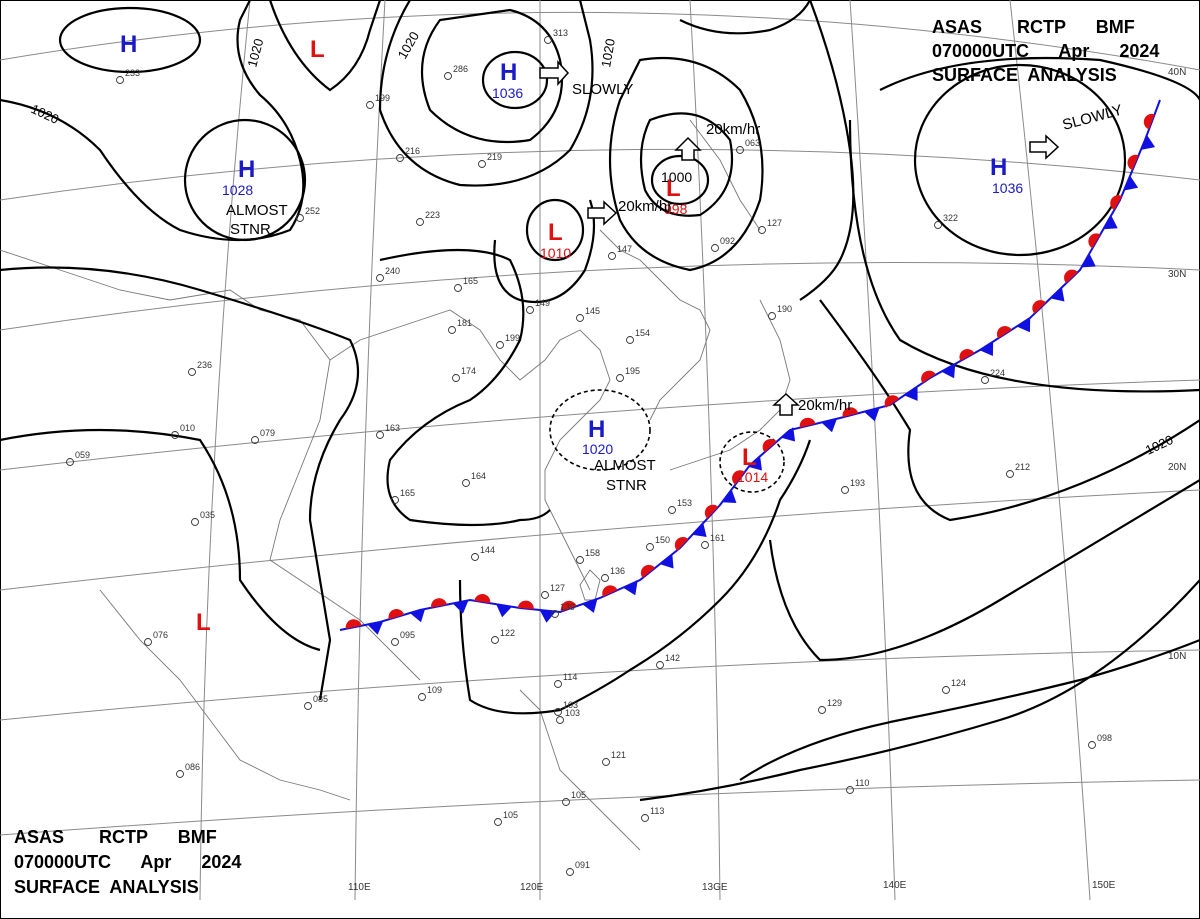  Describe the element at coordinates (407, 635) in the screenshot. I see `station-pressure: 095` at that location.